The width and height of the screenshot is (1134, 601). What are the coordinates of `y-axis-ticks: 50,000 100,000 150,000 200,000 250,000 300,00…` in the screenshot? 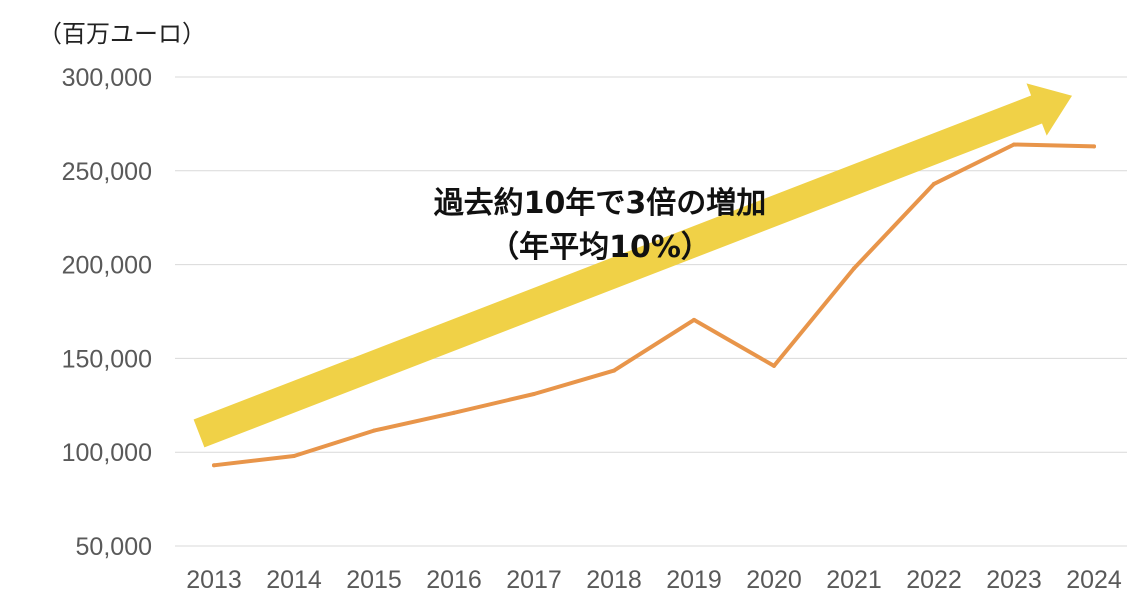 It's located at (107, 312).